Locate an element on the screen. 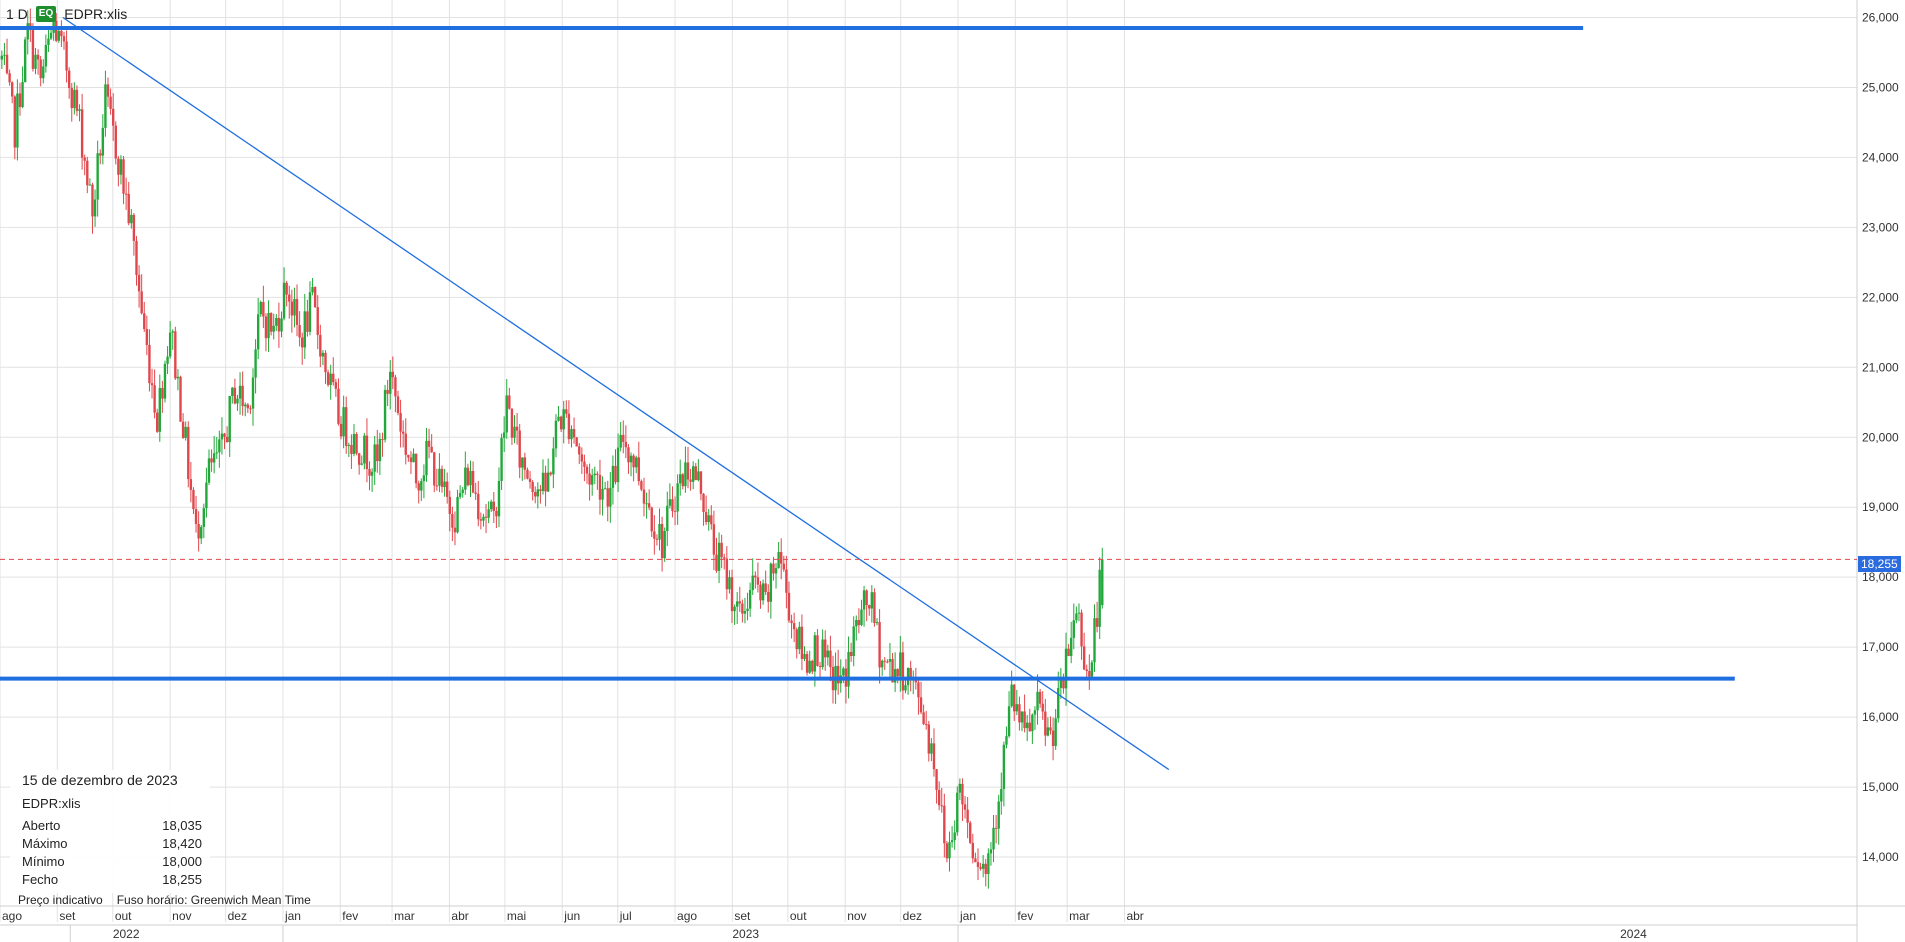  y-tick-label: 21,000 is located at coordinates (1880, 367).